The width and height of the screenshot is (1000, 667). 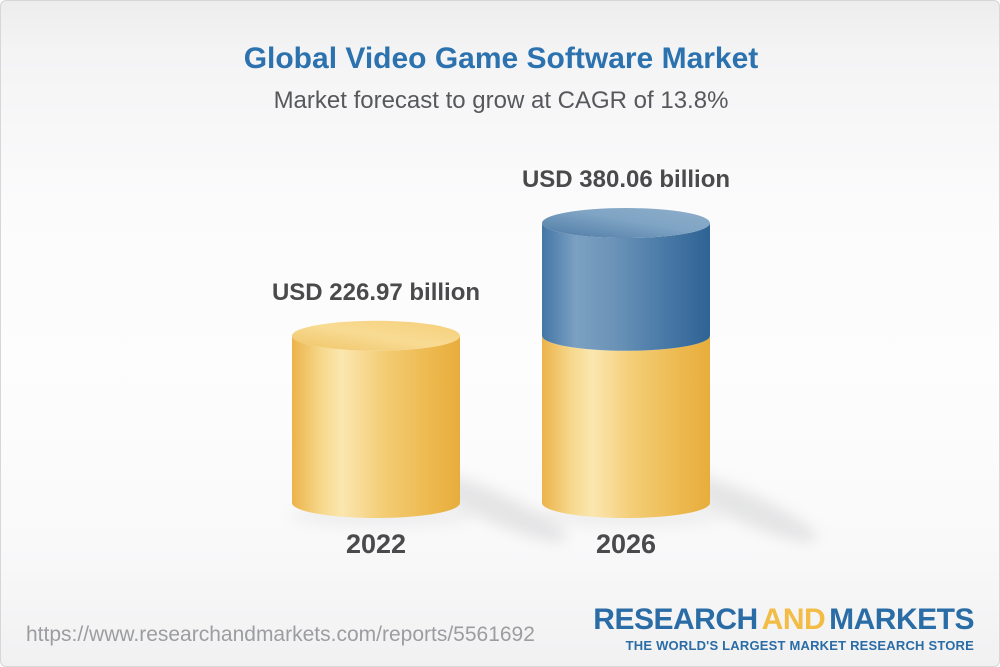 What do you see at coordinates (501, 58) in the screenshot?
I see `chart-title: Global Video Game Software Market` at bounding box center [501, 58].